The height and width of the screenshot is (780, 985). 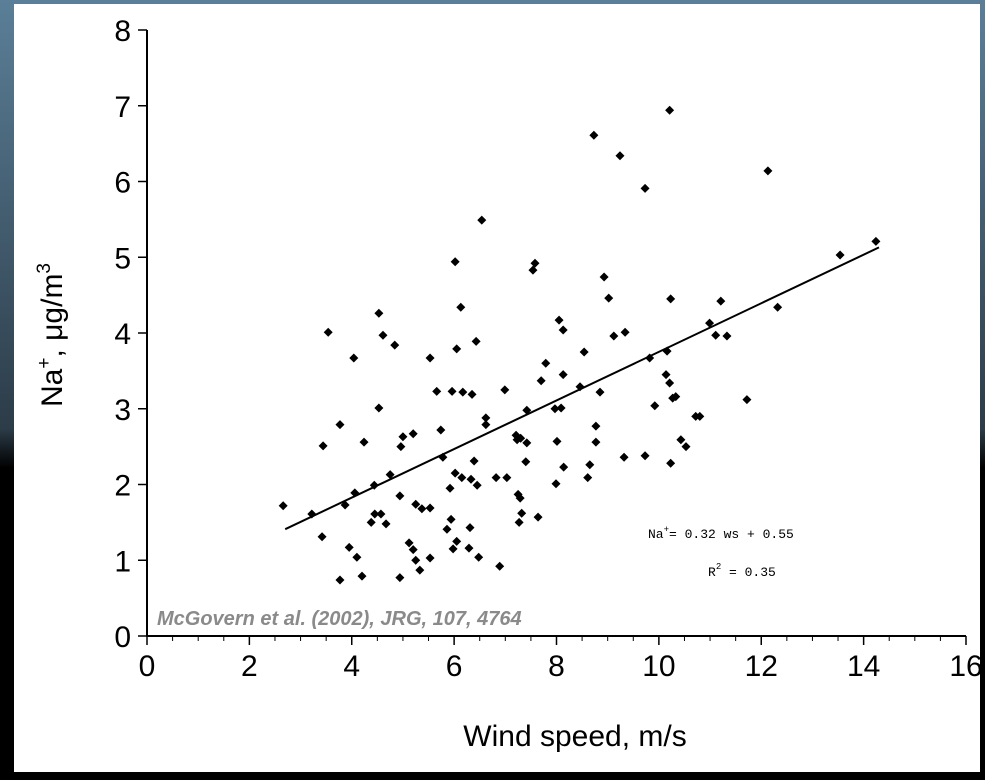 What do you see at coordinates (44, 268) in the screenshot?
I see `y-label-sup: 3` at bounding box center [44, 268].